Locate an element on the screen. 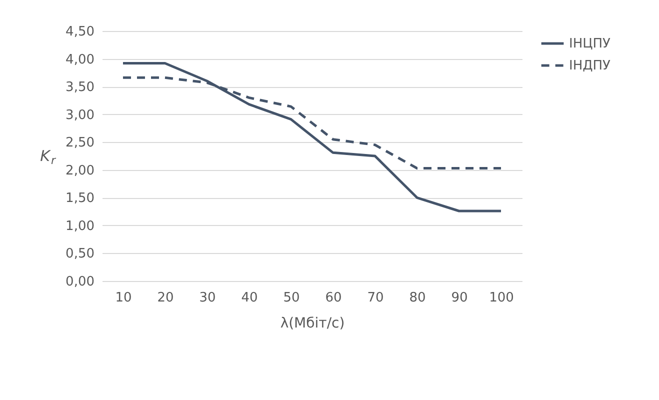 Image resolution: width=659 pixels, height=400 pixels. y-tick-label: 1,50 is located at coordinates (80, 198).